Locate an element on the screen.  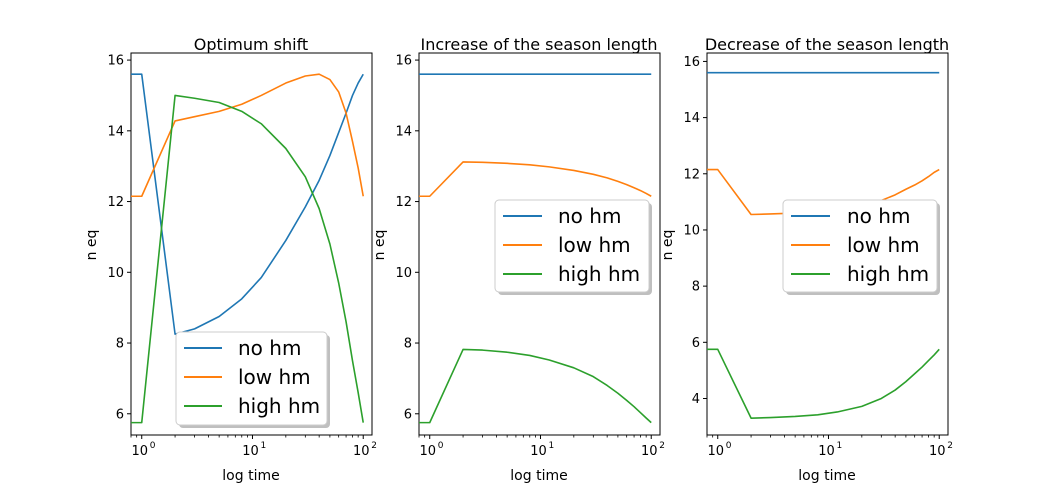
y-tick-label: 4 is located at coordinates (696, 399).